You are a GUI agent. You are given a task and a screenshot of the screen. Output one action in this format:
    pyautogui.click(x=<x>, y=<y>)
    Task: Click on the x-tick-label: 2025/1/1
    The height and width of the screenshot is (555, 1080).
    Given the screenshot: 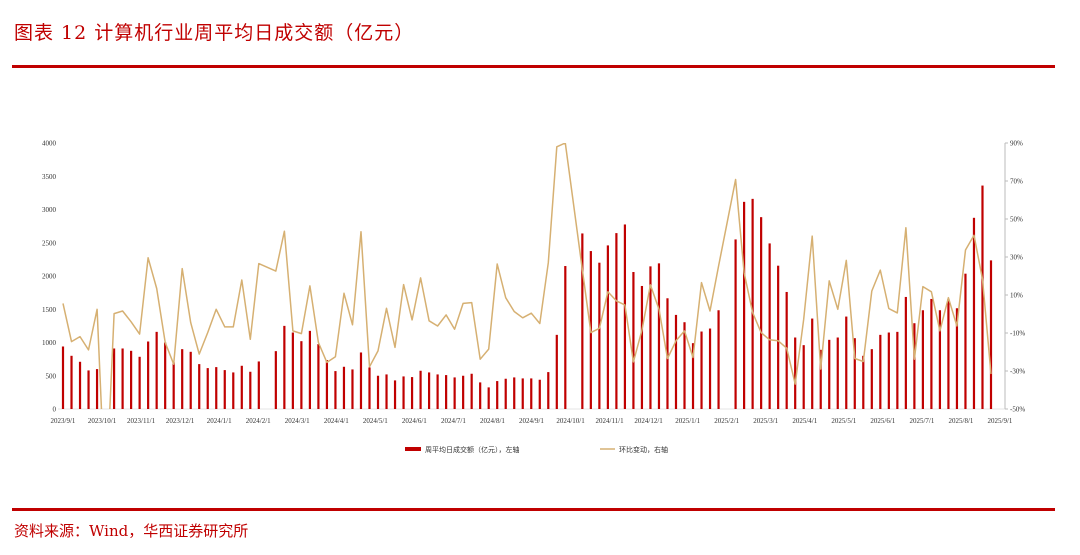 What is the action you would take?
    pyautogui.click(x=687, y=421)
    